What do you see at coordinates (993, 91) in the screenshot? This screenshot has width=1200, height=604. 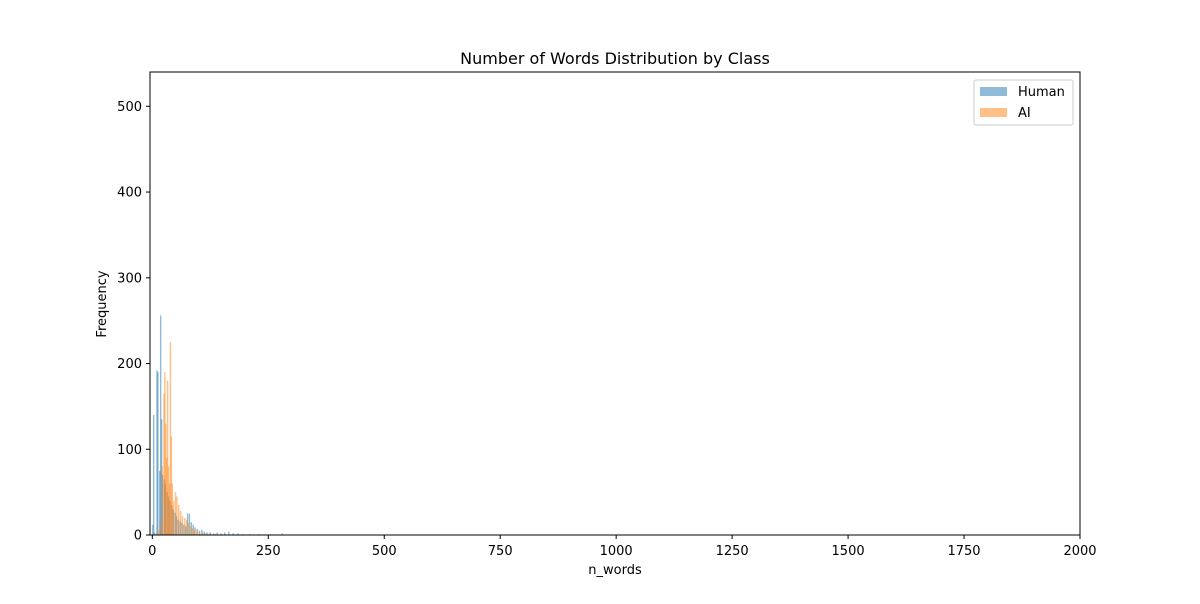 I see `legend-swatch-human` at bounding box center [993, 91].